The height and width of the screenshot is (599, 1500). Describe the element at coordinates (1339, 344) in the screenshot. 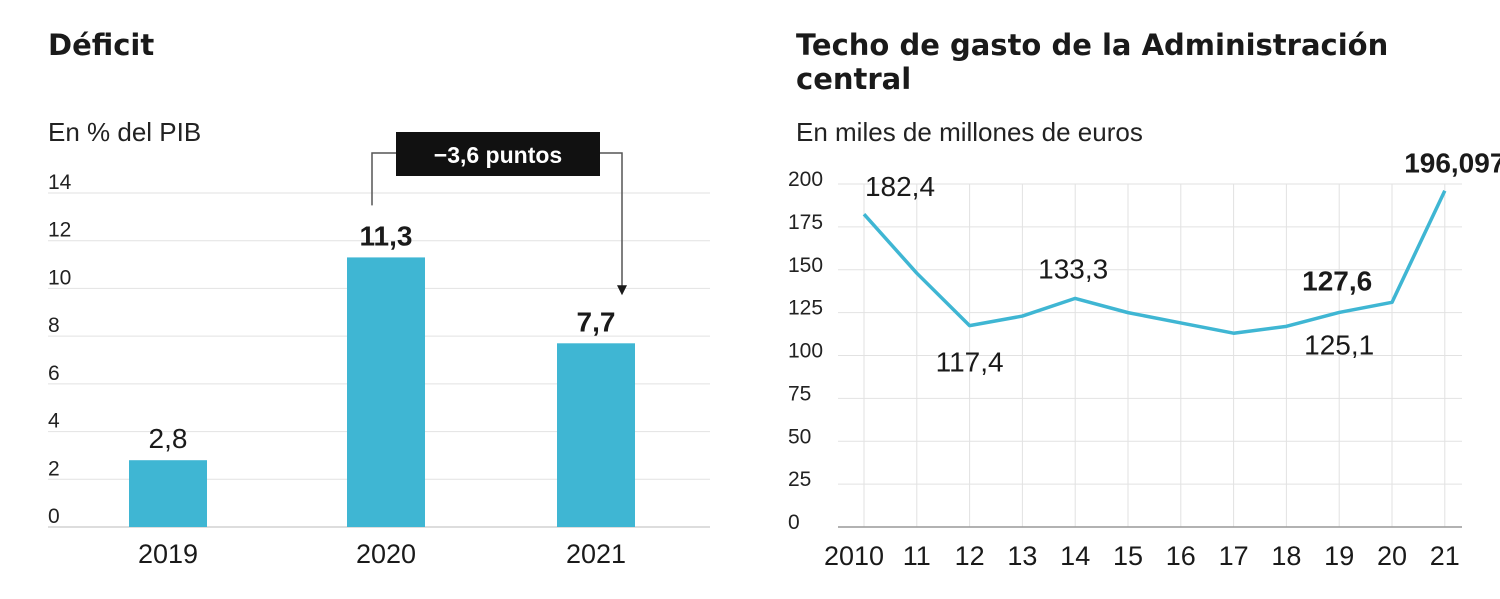

I see `spending-point-label: 125,1` at that location.